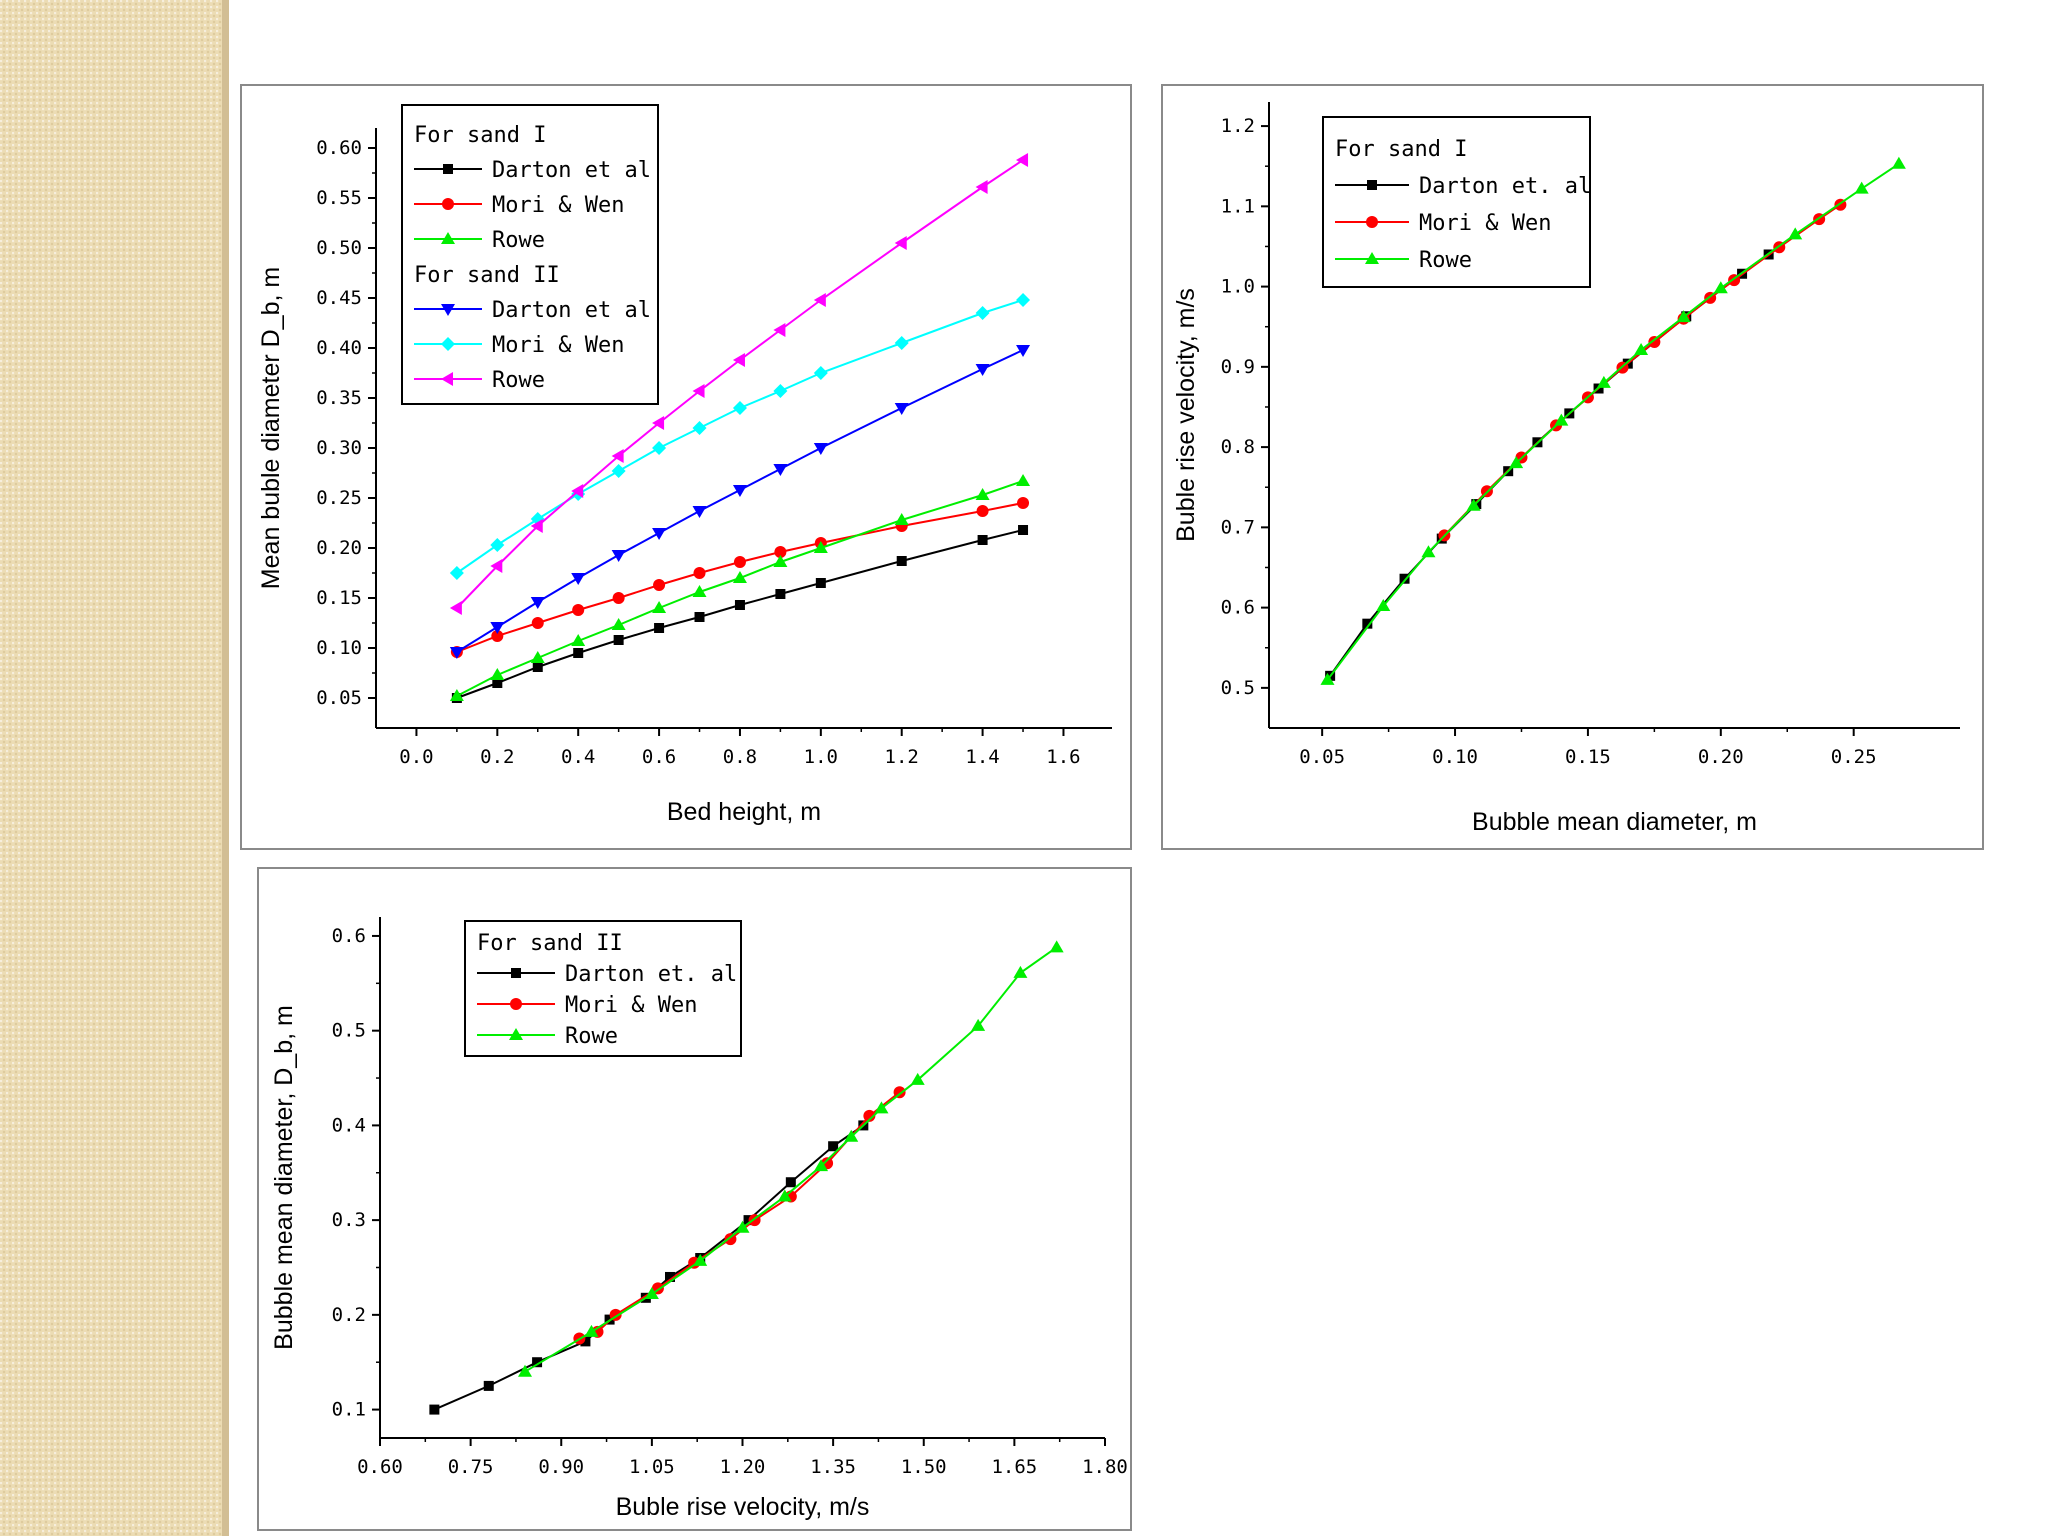  What do you see at coordinates (339, 248) in the screenshot?
I see `y-tick-label: 0.50` at bounding box center [339, 248].